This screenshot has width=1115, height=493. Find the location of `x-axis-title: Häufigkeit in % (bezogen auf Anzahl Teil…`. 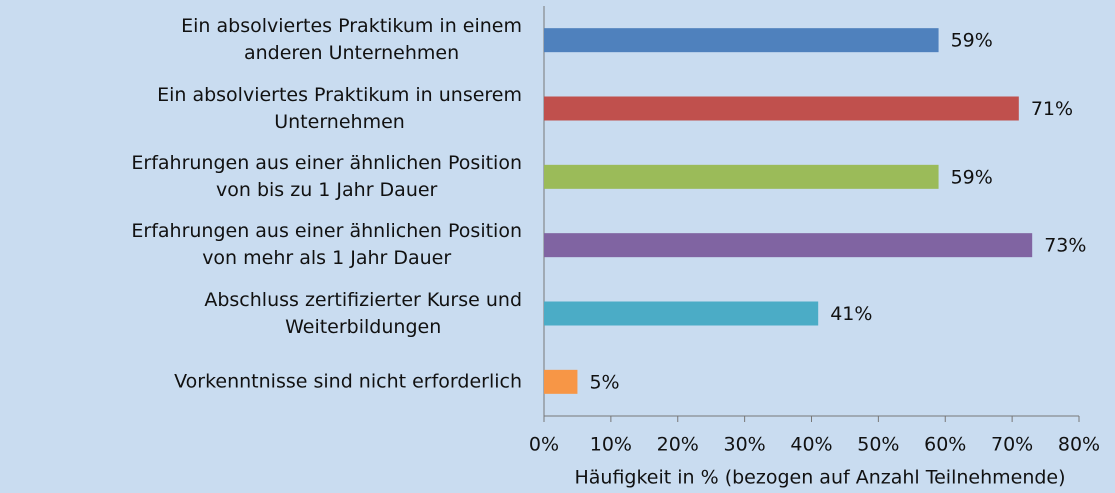

x-axis-title: Häufigkeit in % (bezogen auf Anzahl Teil… is located at coordinates (819, 478).